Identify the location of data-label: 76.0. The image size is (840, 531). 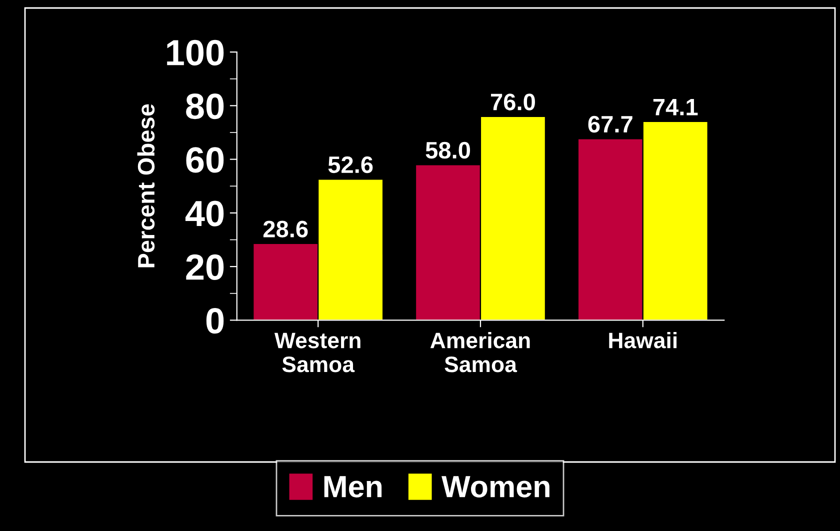
(513, 102).